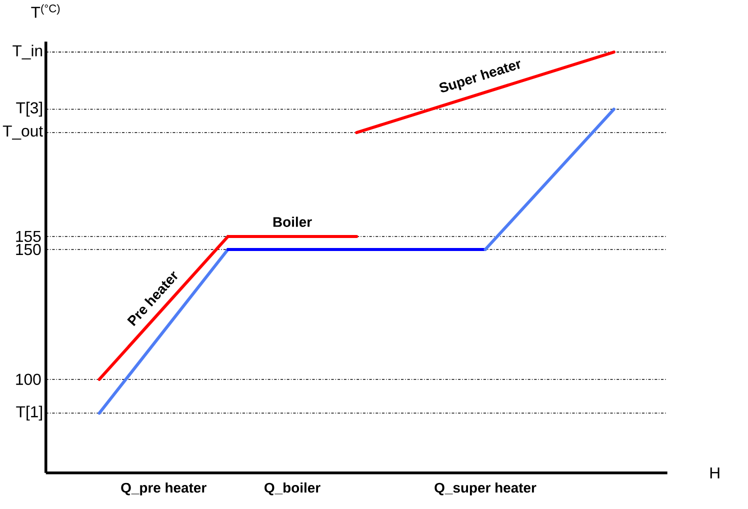 This screenshot has height=509, width=748. What do you see at coordinates (22, 133) in the screenshot?
I see `ref-line-label: T_out` at bounding box center [22, 133].